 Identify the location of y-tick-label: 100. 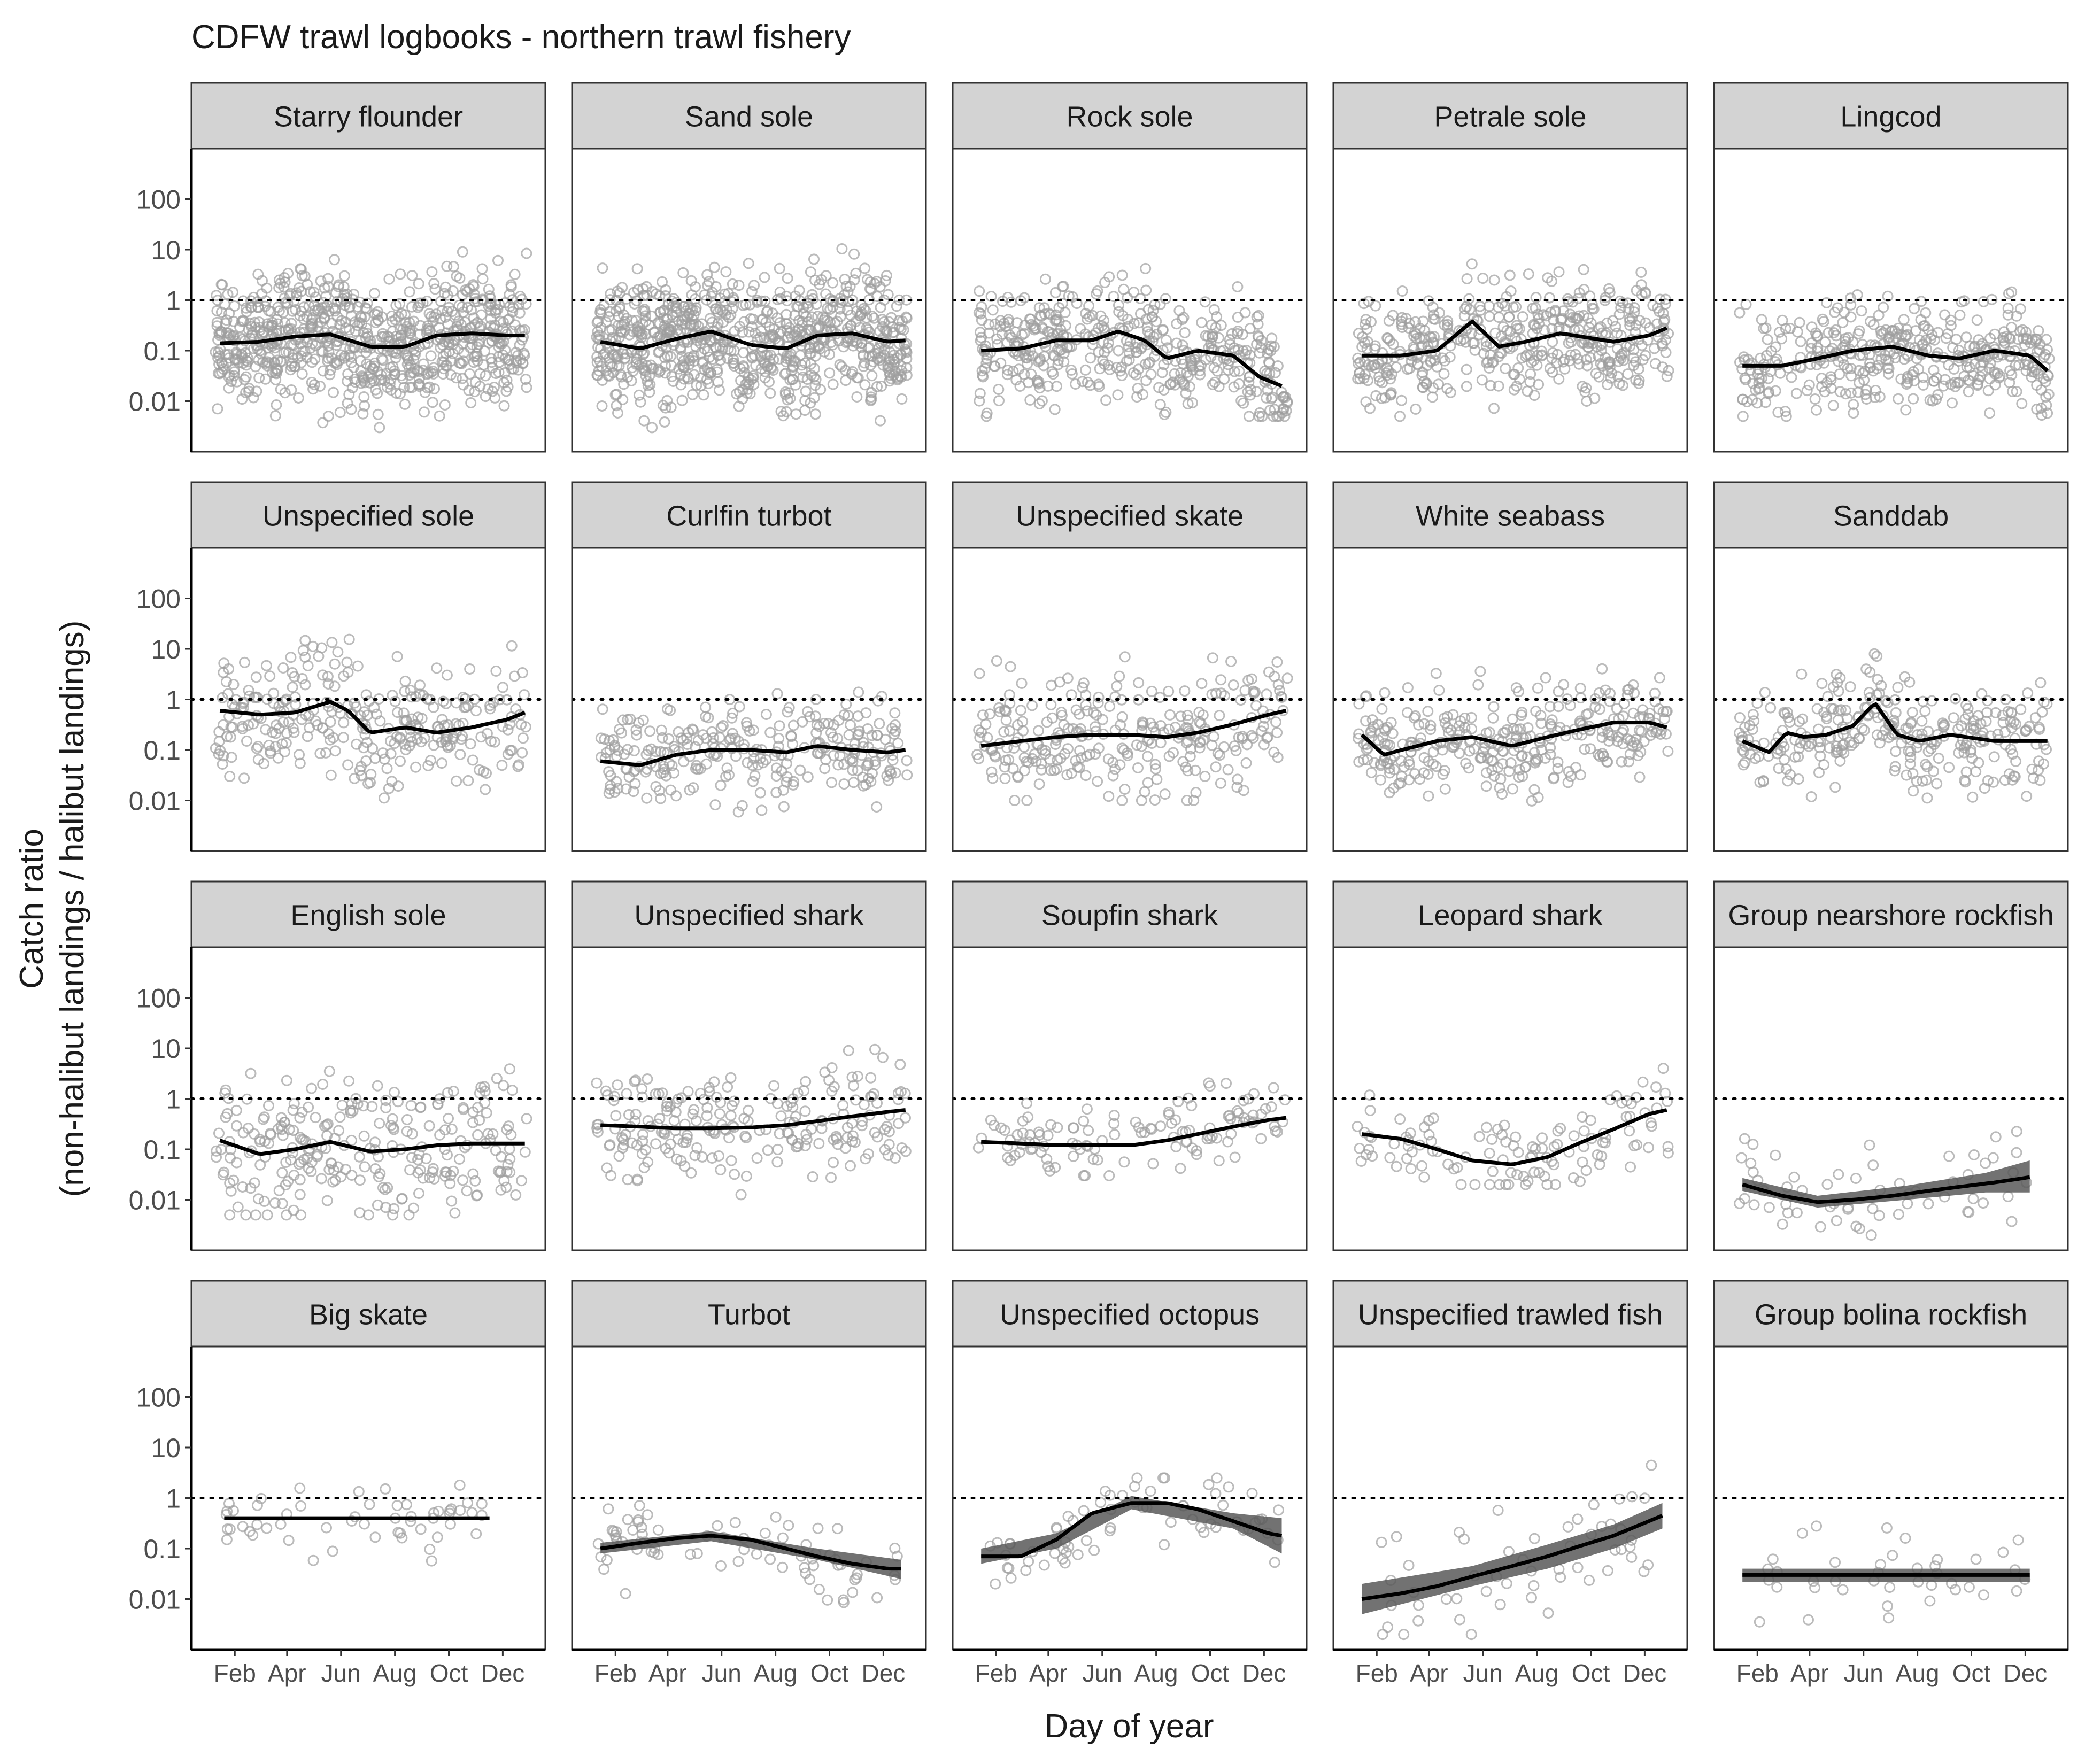
(158, 200).